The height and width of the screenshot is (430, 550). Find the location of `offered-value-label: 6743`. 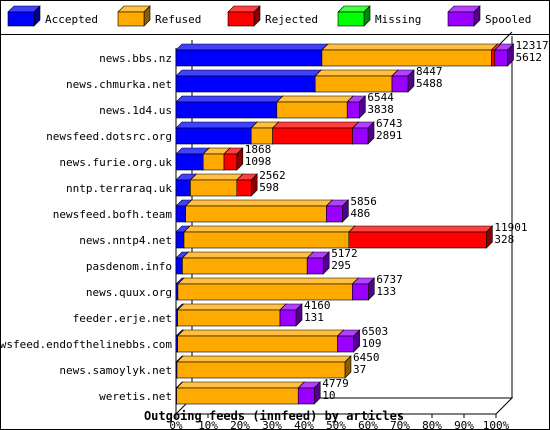

offered-value-label: 6743 is located at coordinates (389, 123).